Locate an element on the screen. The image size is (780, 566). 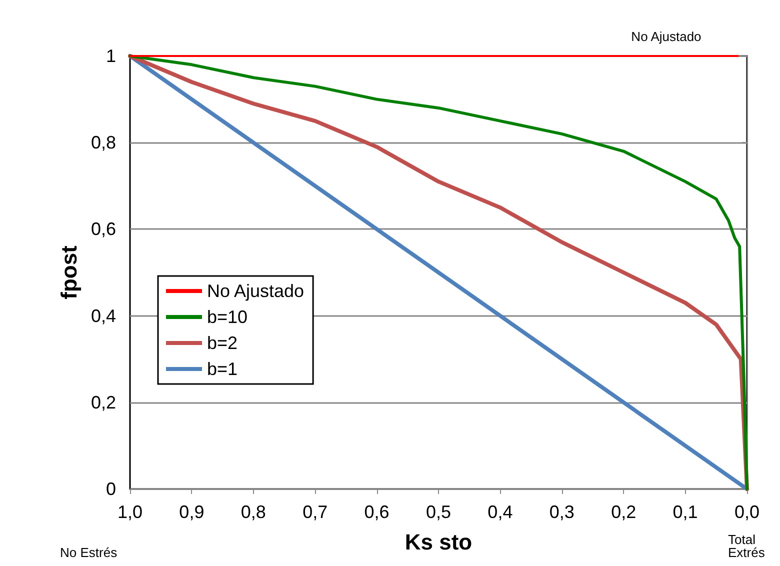
x-tick-label: 0,7 is located at coordinates (315, 512).